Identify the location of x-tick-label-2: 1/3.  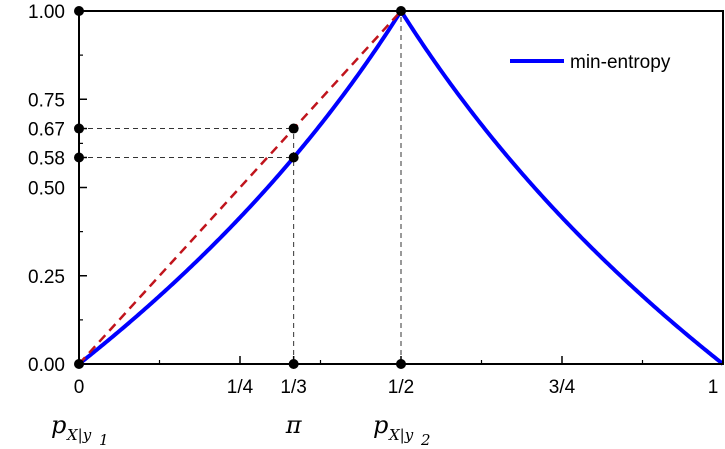
(293, 387).